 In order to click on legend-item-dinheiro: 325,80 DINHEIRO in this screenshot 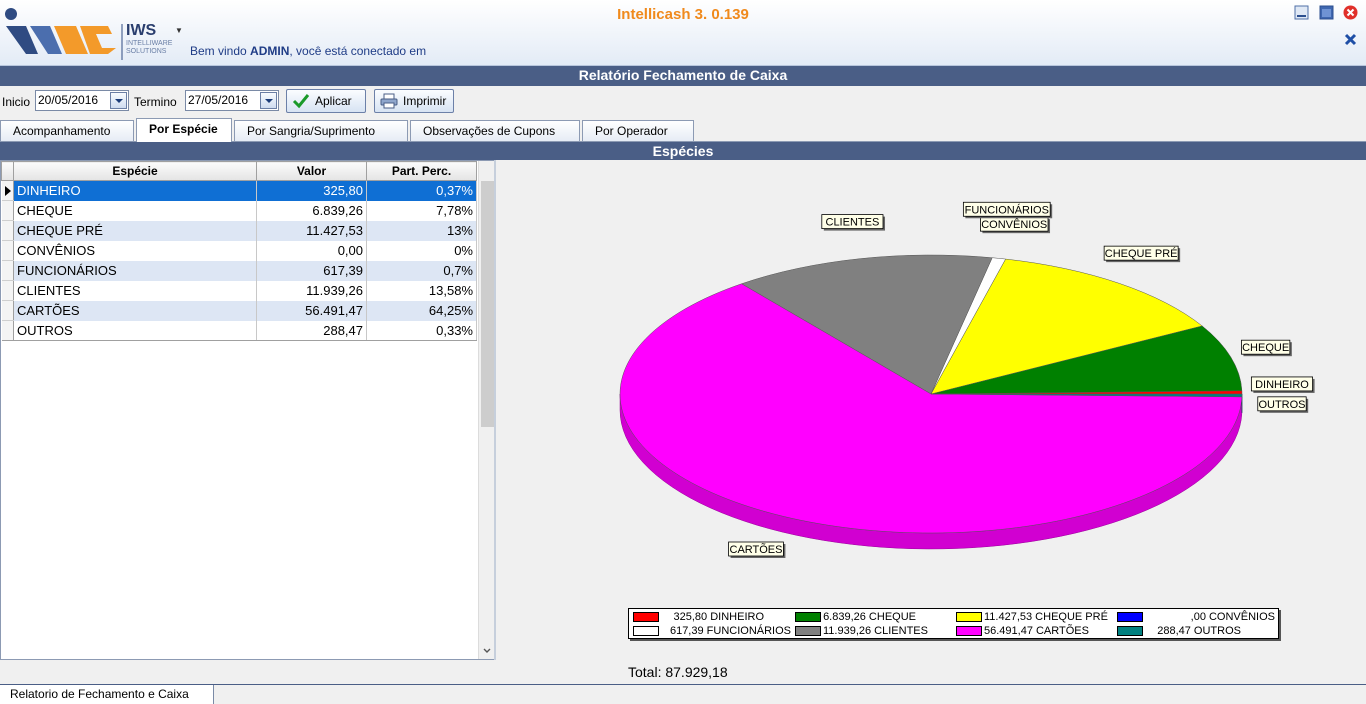, I will do `click(713, 617)`.